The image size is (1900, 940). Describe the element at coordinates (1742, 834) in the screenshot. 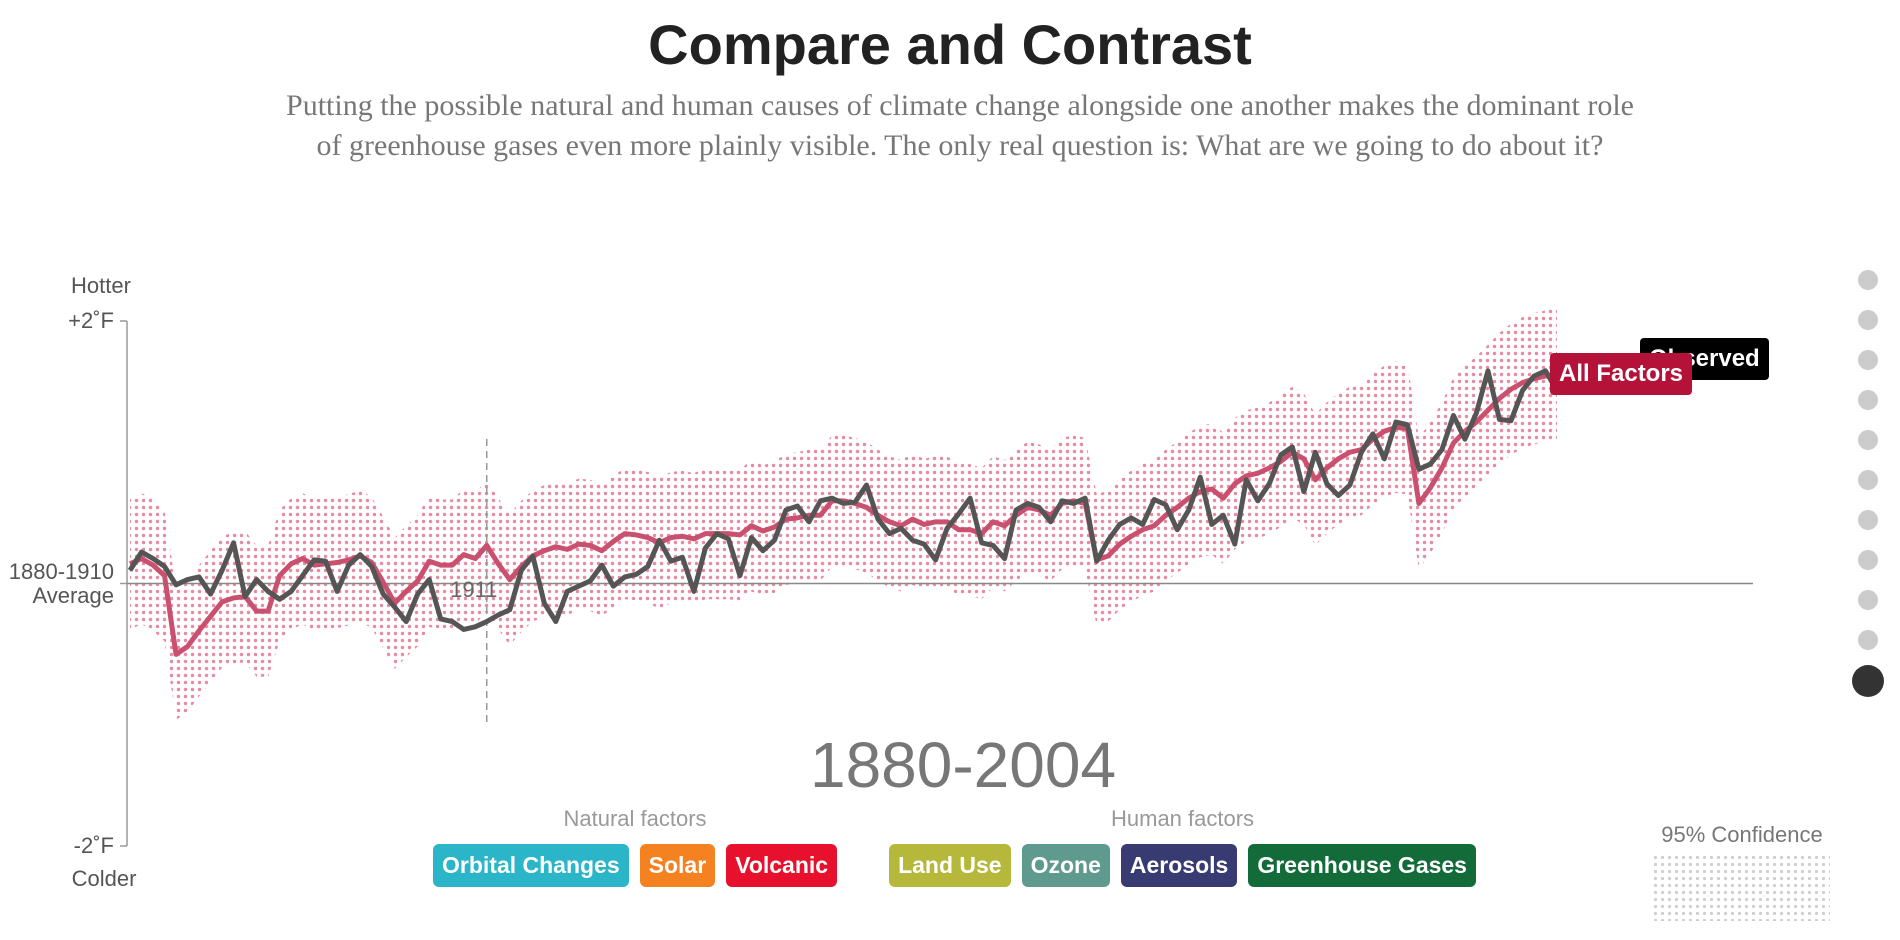

I see `confidence-label: 95% Confidence` at that location.